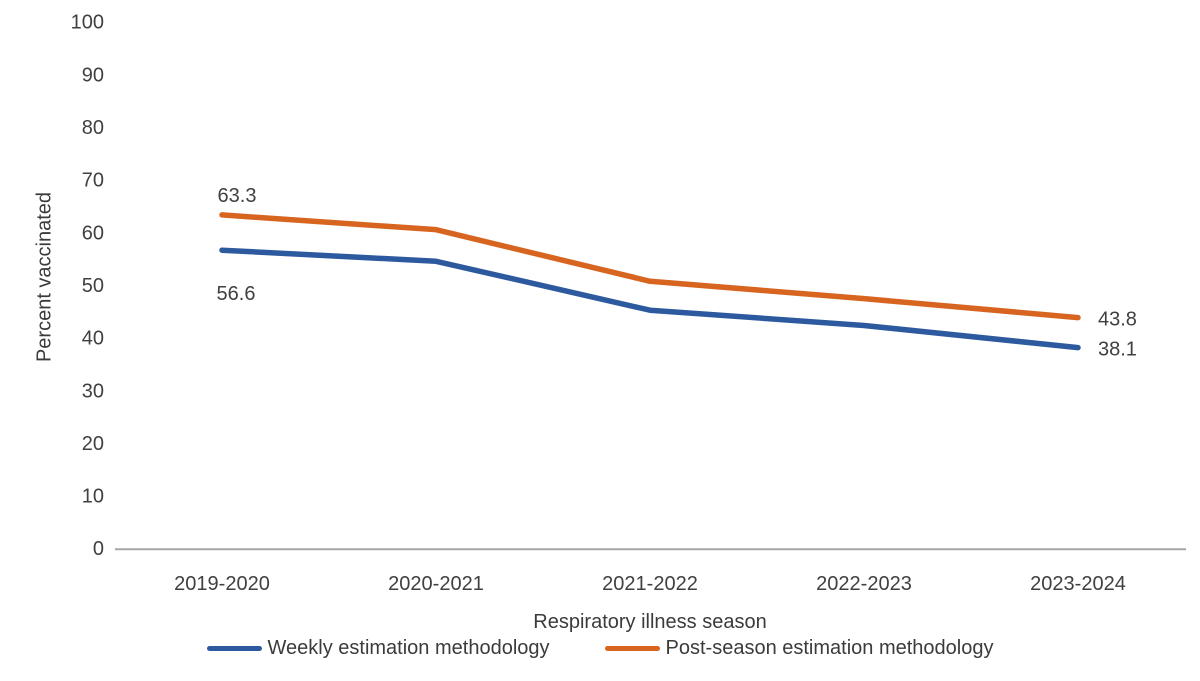 This screenshot has width=1200, height=681. Describe the element at coordinates (93, 339) in the screenshot. I see `y-tick-label: 40` at that location.